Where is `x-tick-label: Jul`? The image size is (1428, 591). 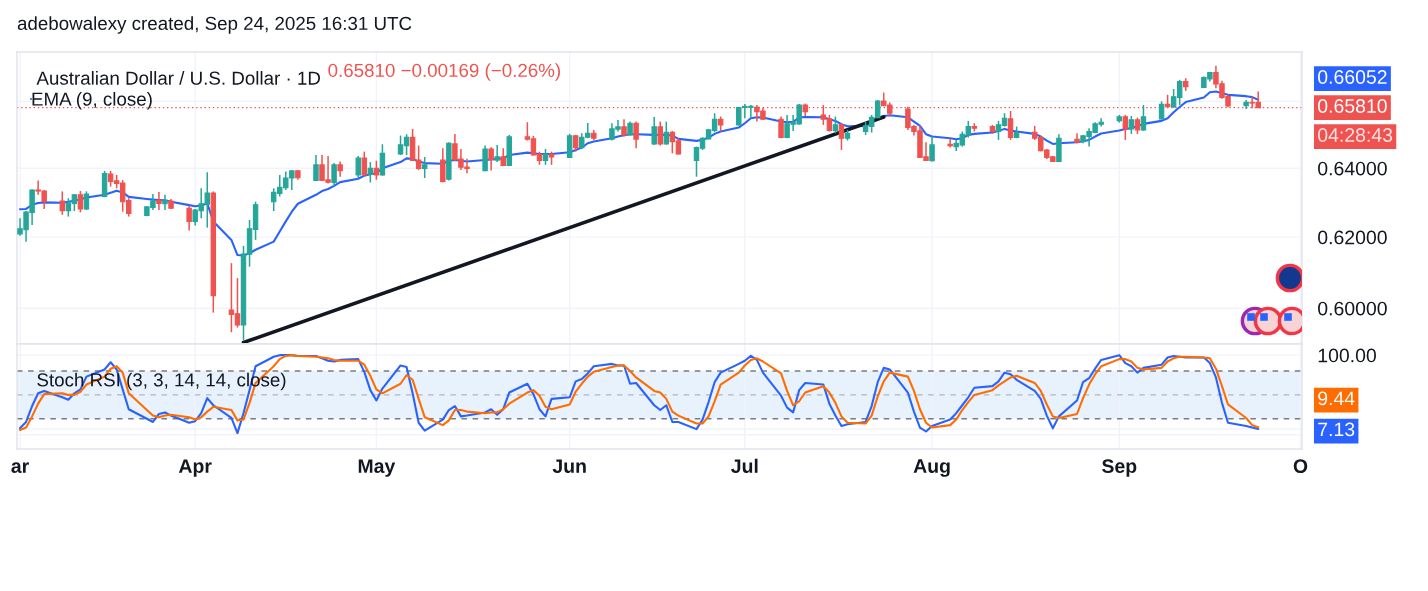
x-tick-label: Jul is located at coordinates (744, 465).